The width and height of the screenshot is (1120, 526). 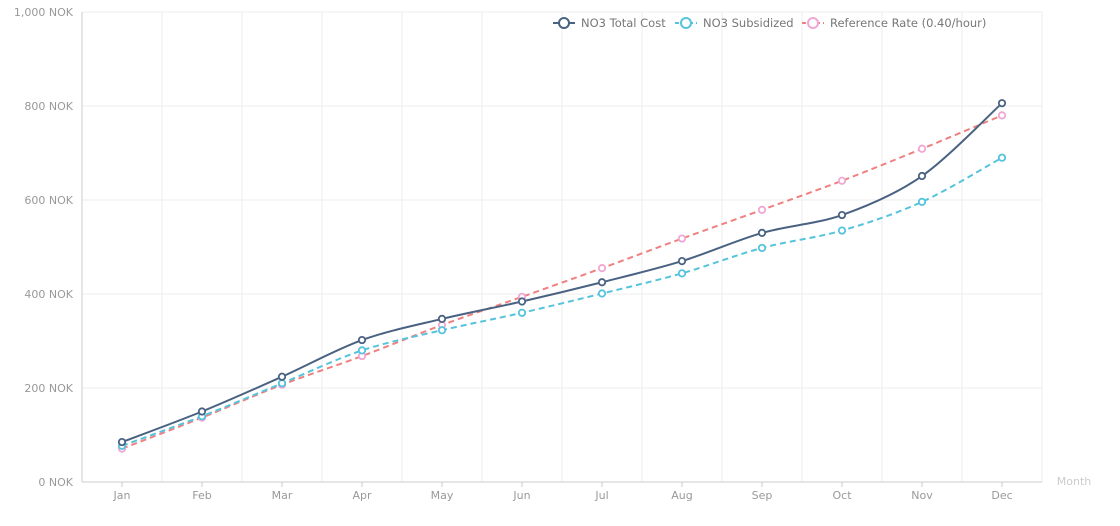 I want to click on x-tick-label: May, so click(x=442, y=495).